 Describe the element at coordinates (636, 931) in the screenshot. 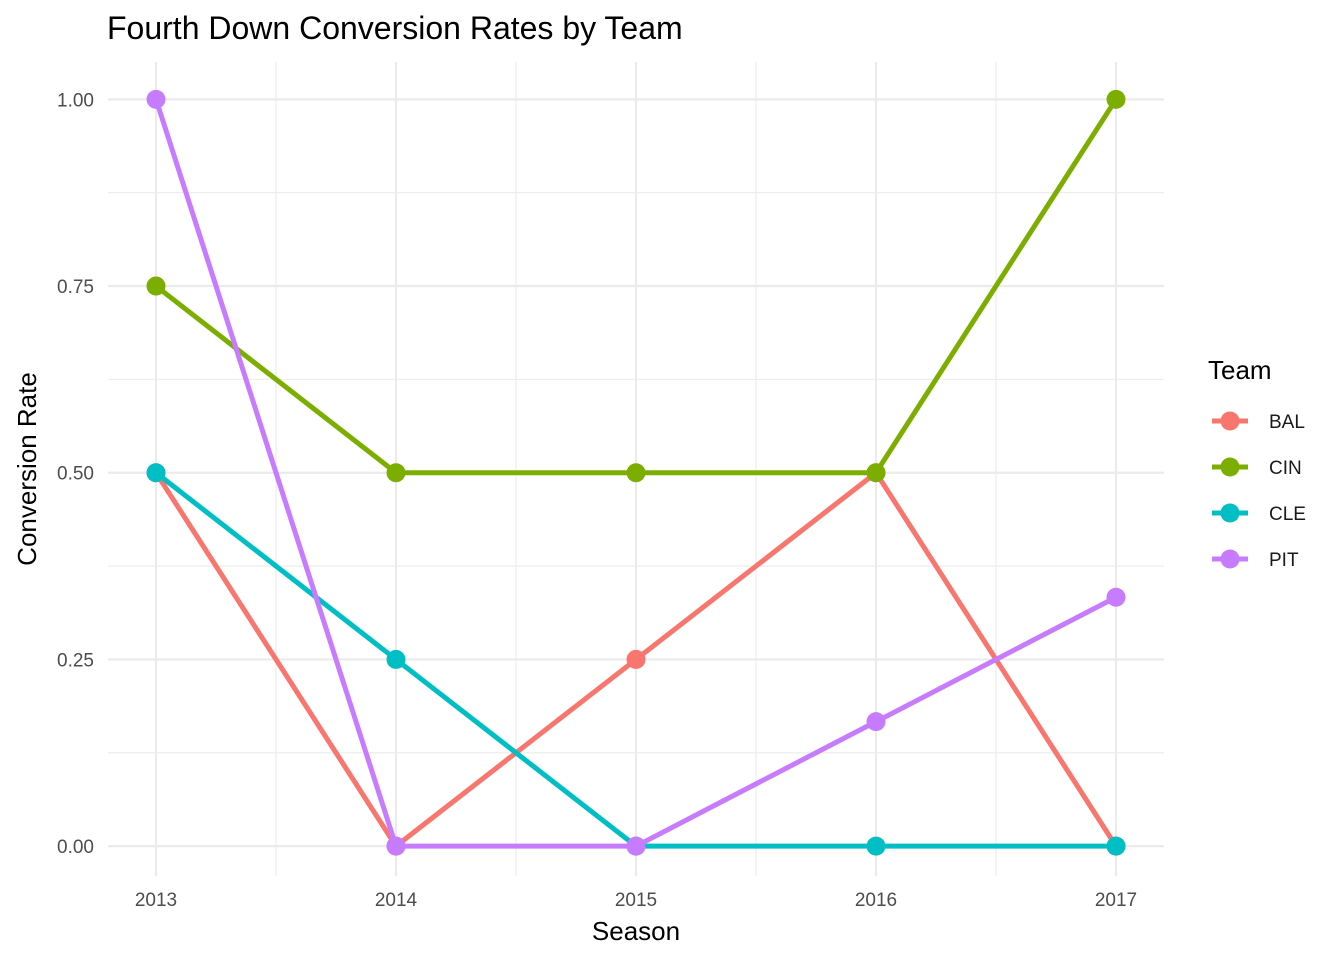

I see `x-axis-title: Season` at that location.